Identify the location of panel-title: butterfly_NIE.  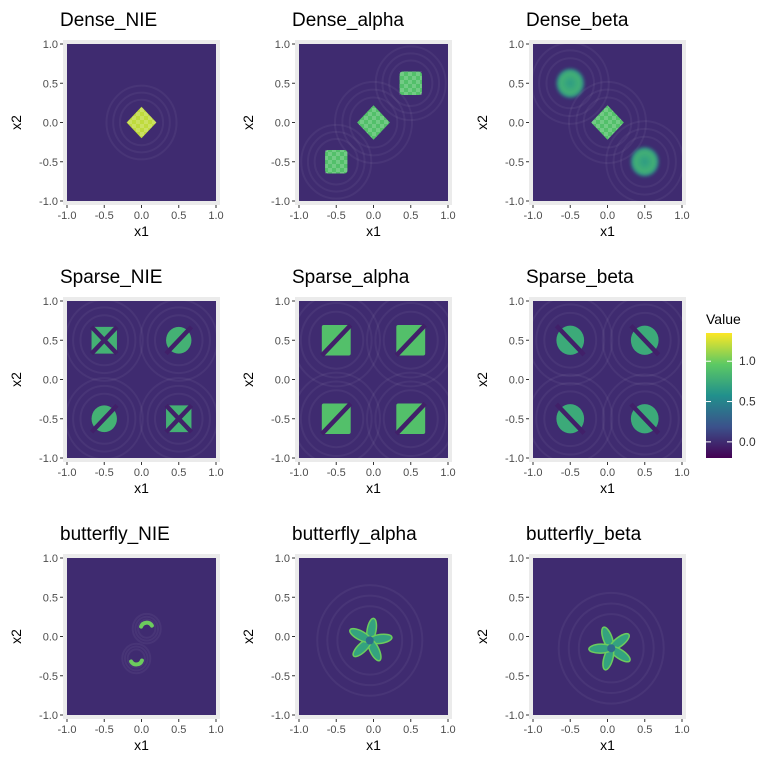
(115, 534).